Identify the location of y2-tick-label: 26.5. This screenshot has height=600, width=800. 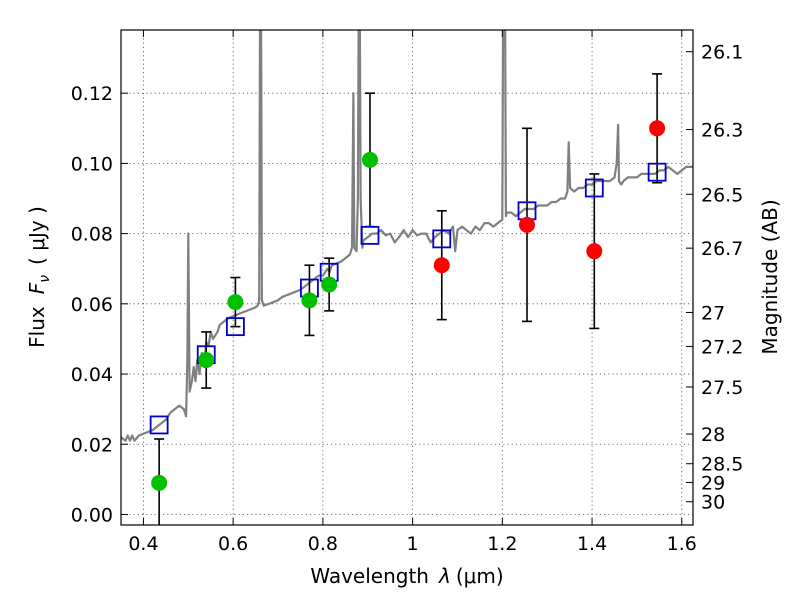
(722, 195).